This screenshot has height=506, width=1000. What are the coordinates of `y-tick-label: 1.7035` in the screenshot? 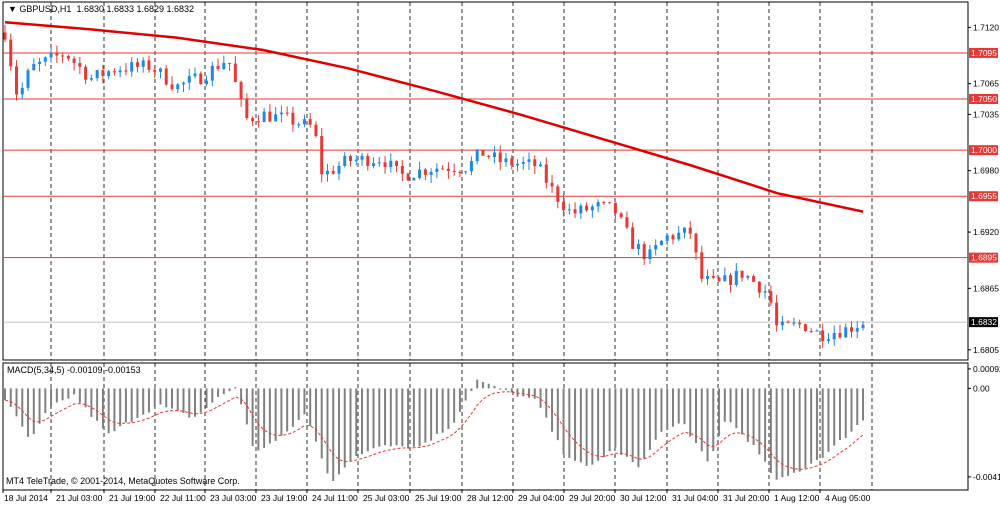 It's located at (986, 114).